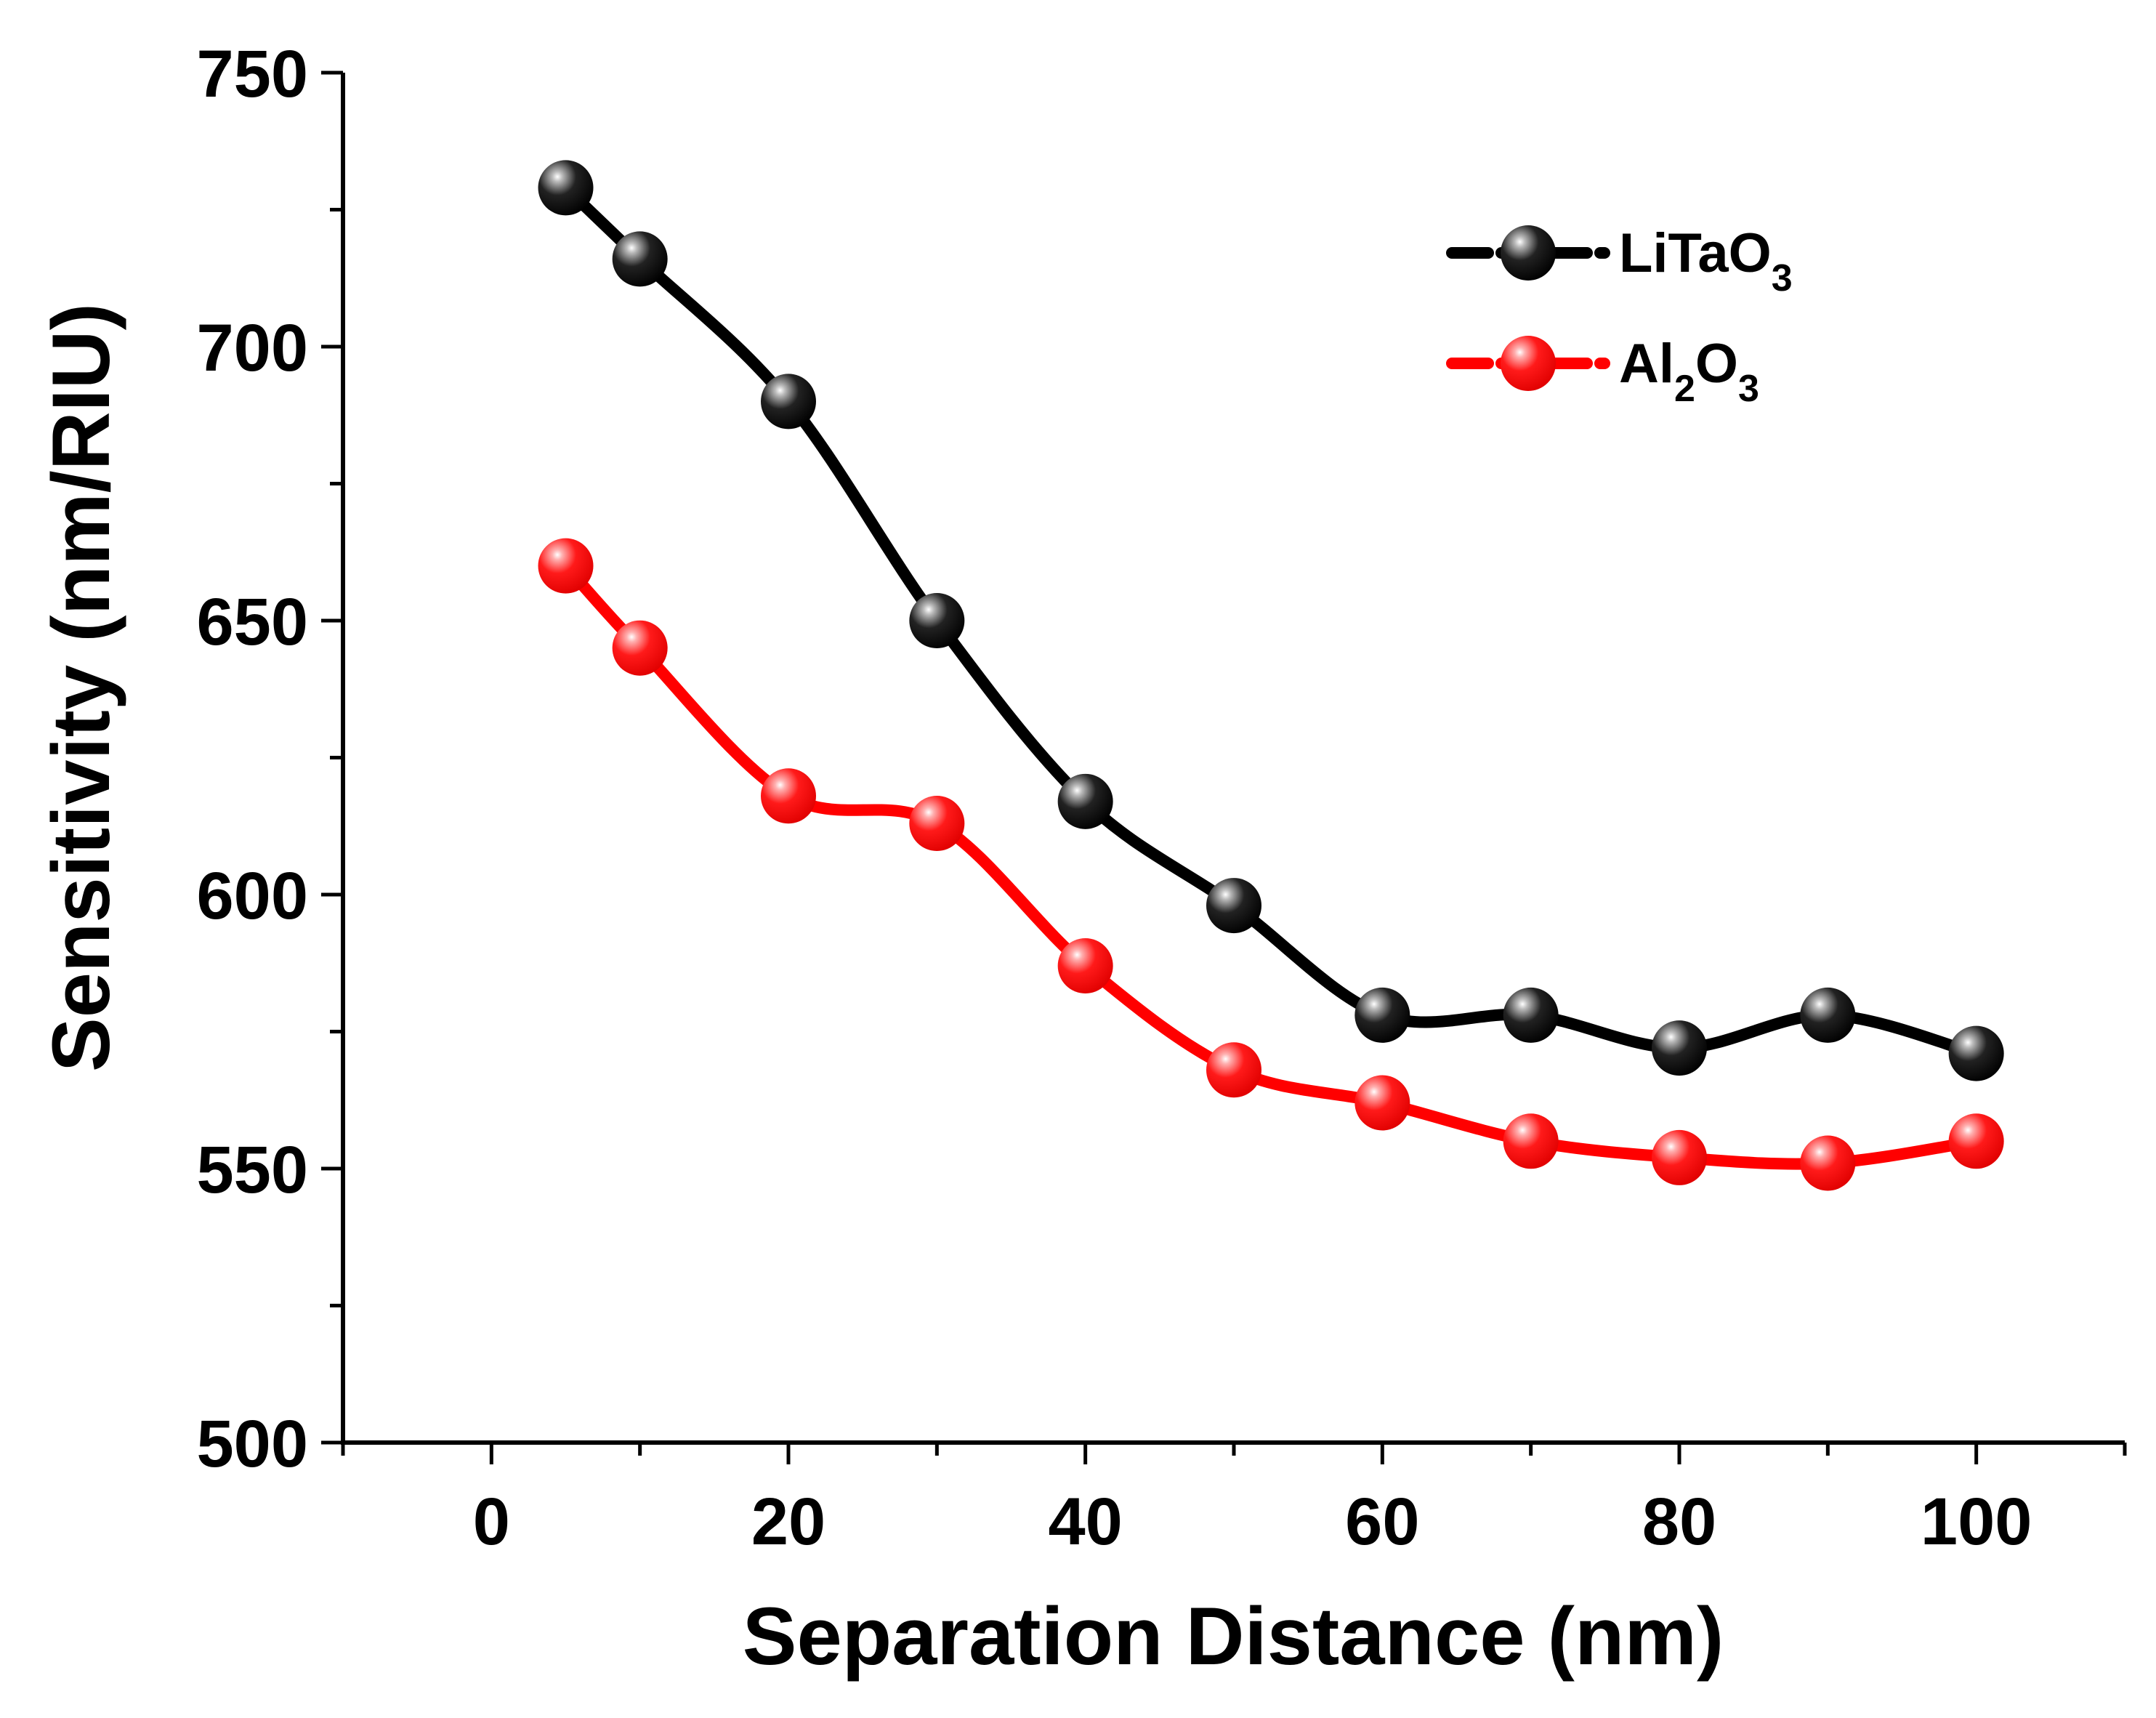  What do you see at coordinates (788, 1522) in the screenshot?
I see `x-tick-label: 20` at bounding box center [788, 1522].